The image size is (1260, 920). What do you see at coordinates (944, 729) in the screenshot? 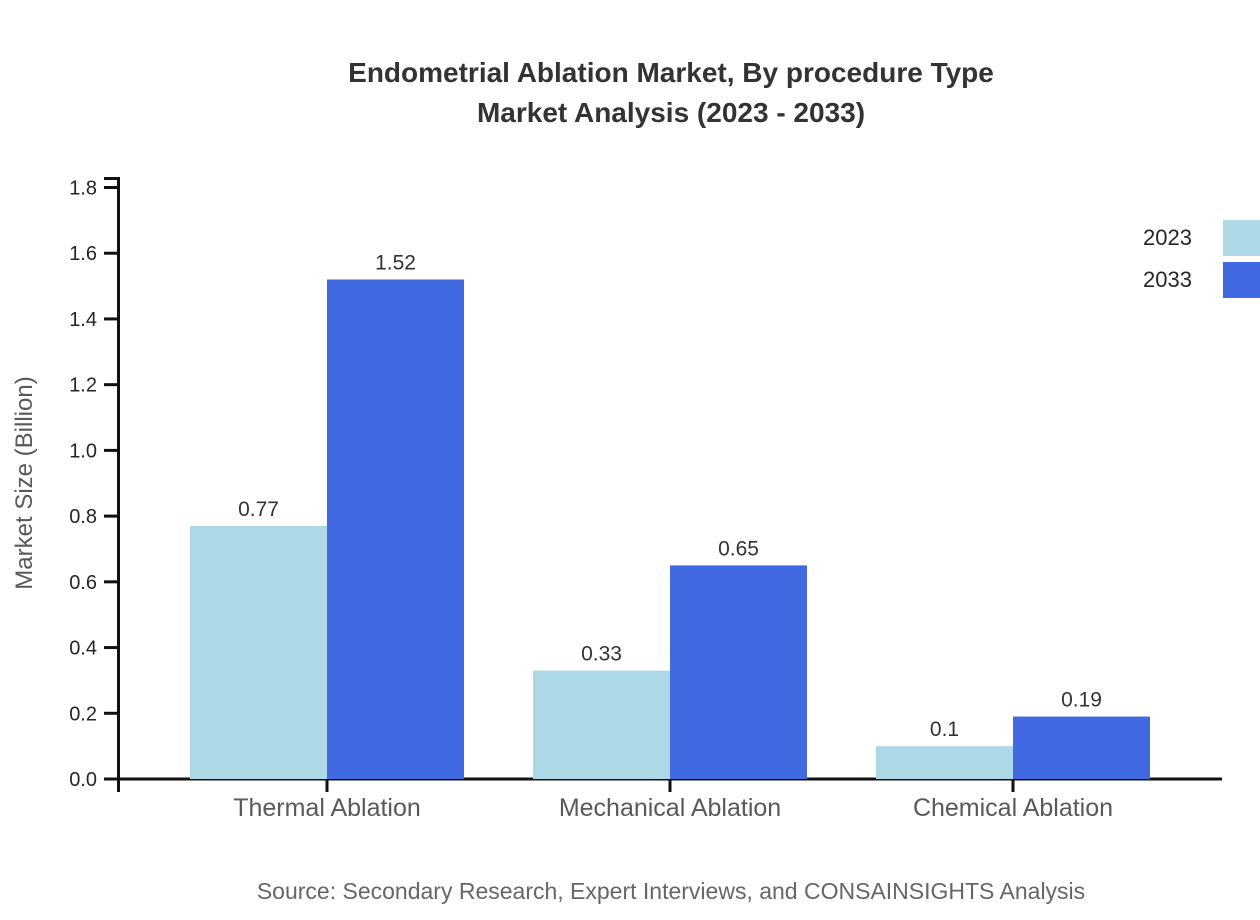
I see `value-label-2023-chemical-ablation: 0.1` at bounding box center [944, 729].